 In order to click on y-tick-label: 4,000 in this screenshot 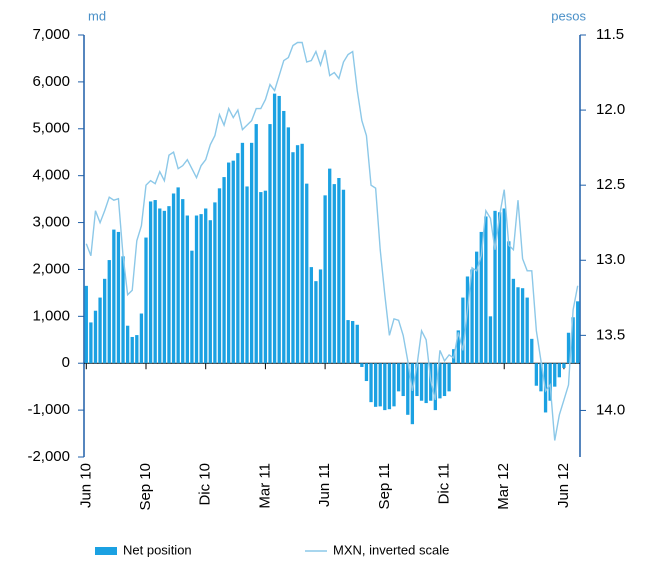, I will do `click(51, 175)`.